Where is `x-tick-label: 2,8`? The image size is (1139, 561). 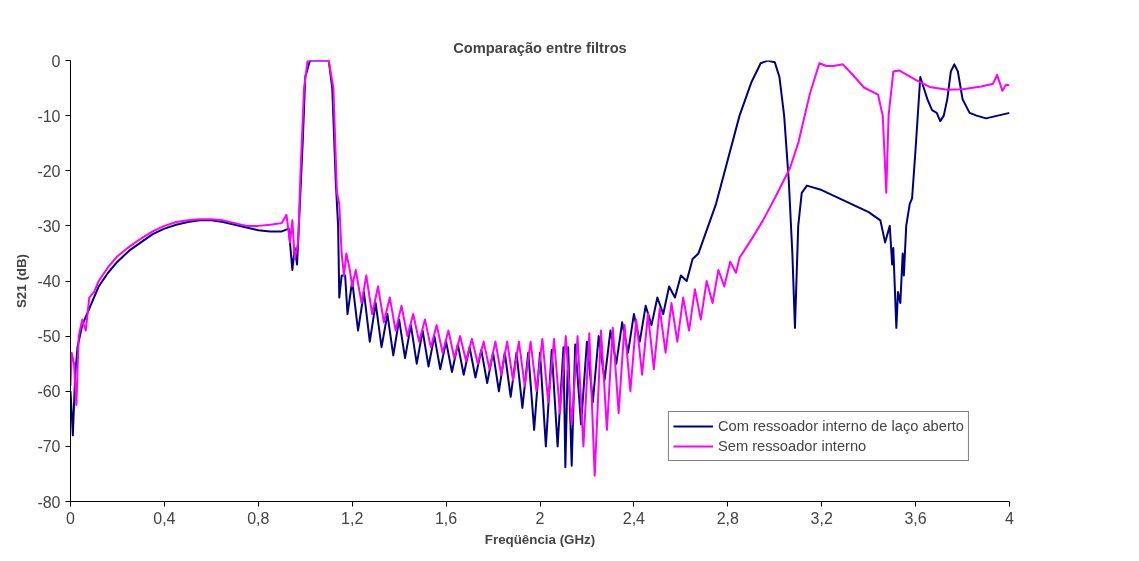 x-tick-label: 2,8 is located at coordinates (728, 518).